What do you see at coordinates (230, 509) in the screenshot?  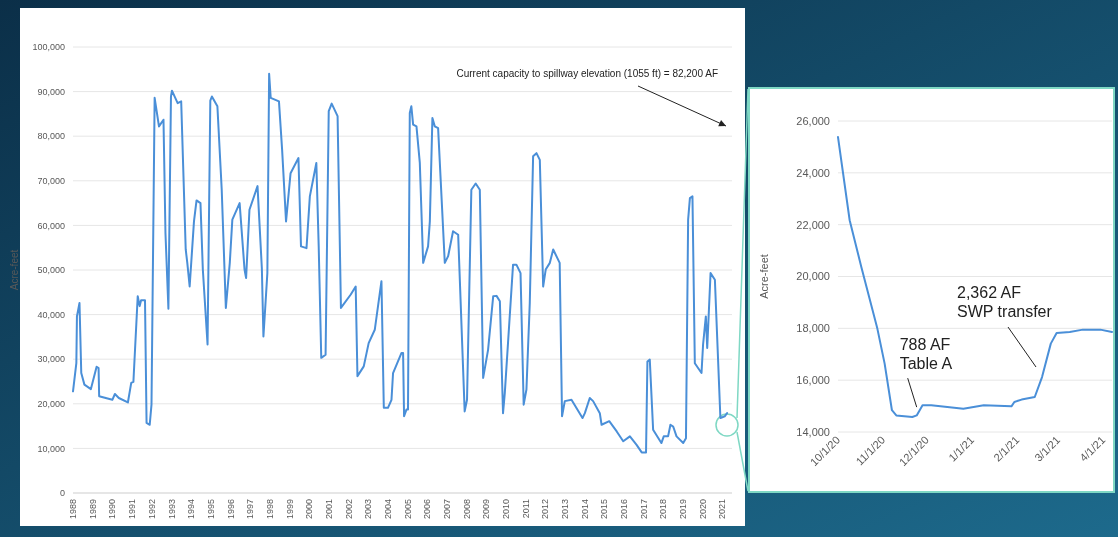 I see `x-tick-label: 1996` at bounding box center [230, 509].